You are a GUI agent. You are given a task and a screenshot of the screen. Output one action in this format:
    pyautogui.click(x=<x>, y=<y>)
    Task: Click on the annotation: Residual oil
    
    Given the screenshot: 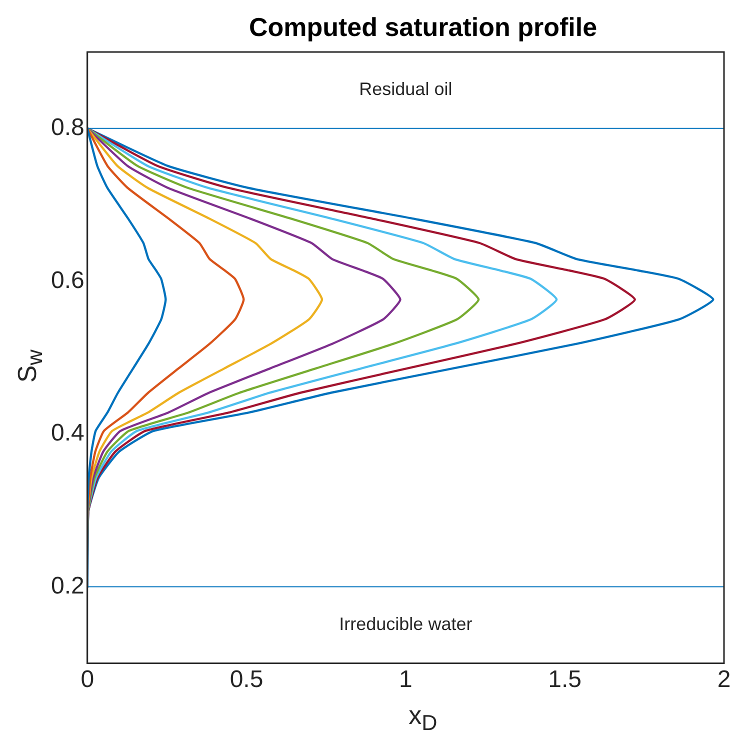 What is the action you would take?
    pyautogui.click(x=405, y=88)
    